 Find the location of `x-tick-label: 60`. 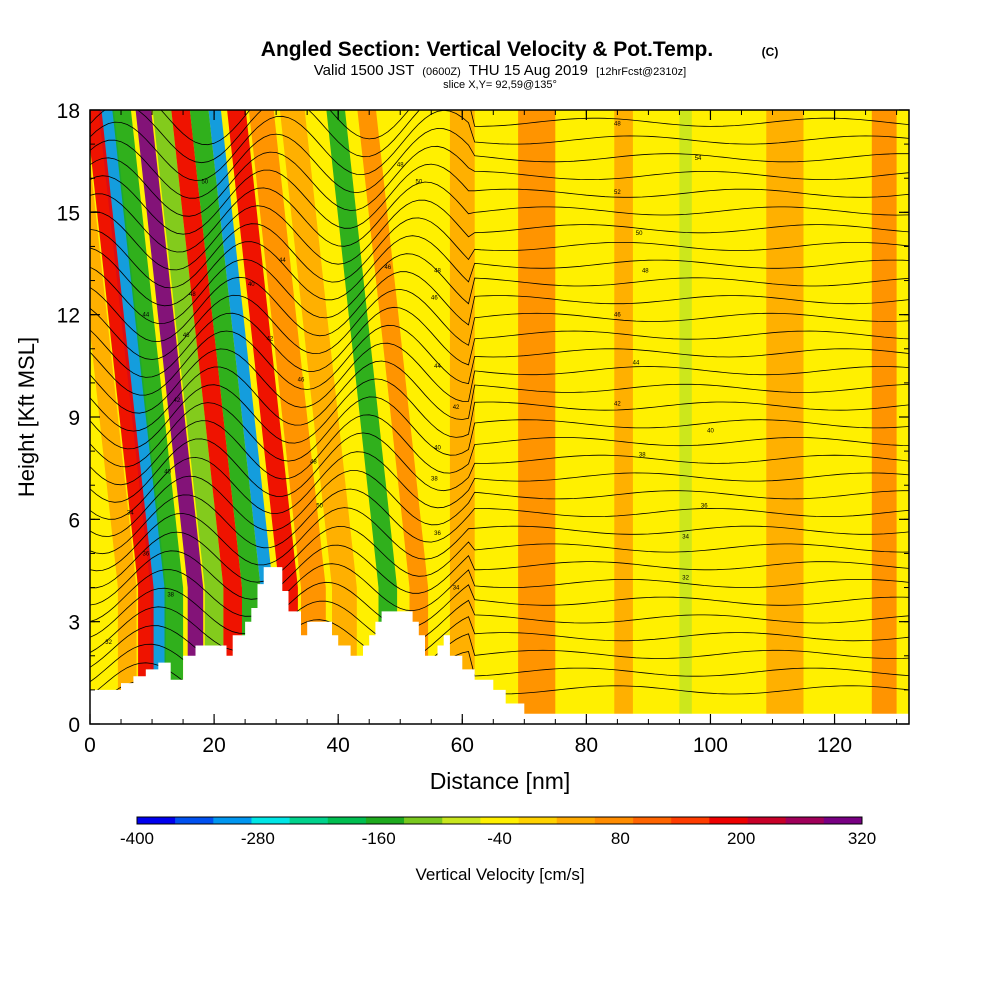

x-tick-label: 60 is located at coordinates (462, 745).